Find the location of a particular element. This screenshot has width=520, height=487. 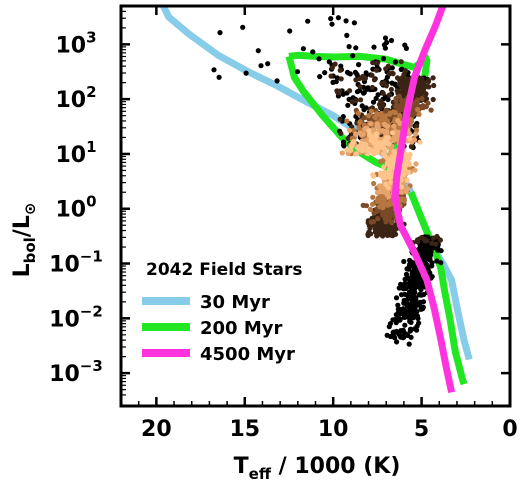

legend-label: 200 Myr is located at coordinates (241, 328).